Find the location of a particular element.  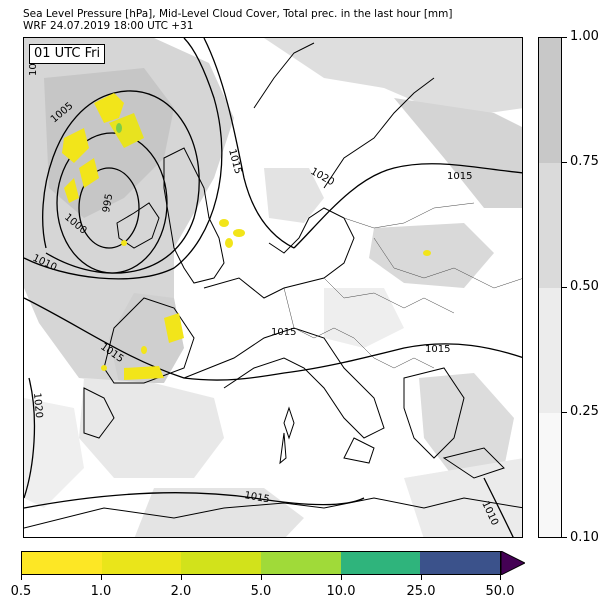

cloud-tick-label: 0.10 is located at coordinates (584, 537).